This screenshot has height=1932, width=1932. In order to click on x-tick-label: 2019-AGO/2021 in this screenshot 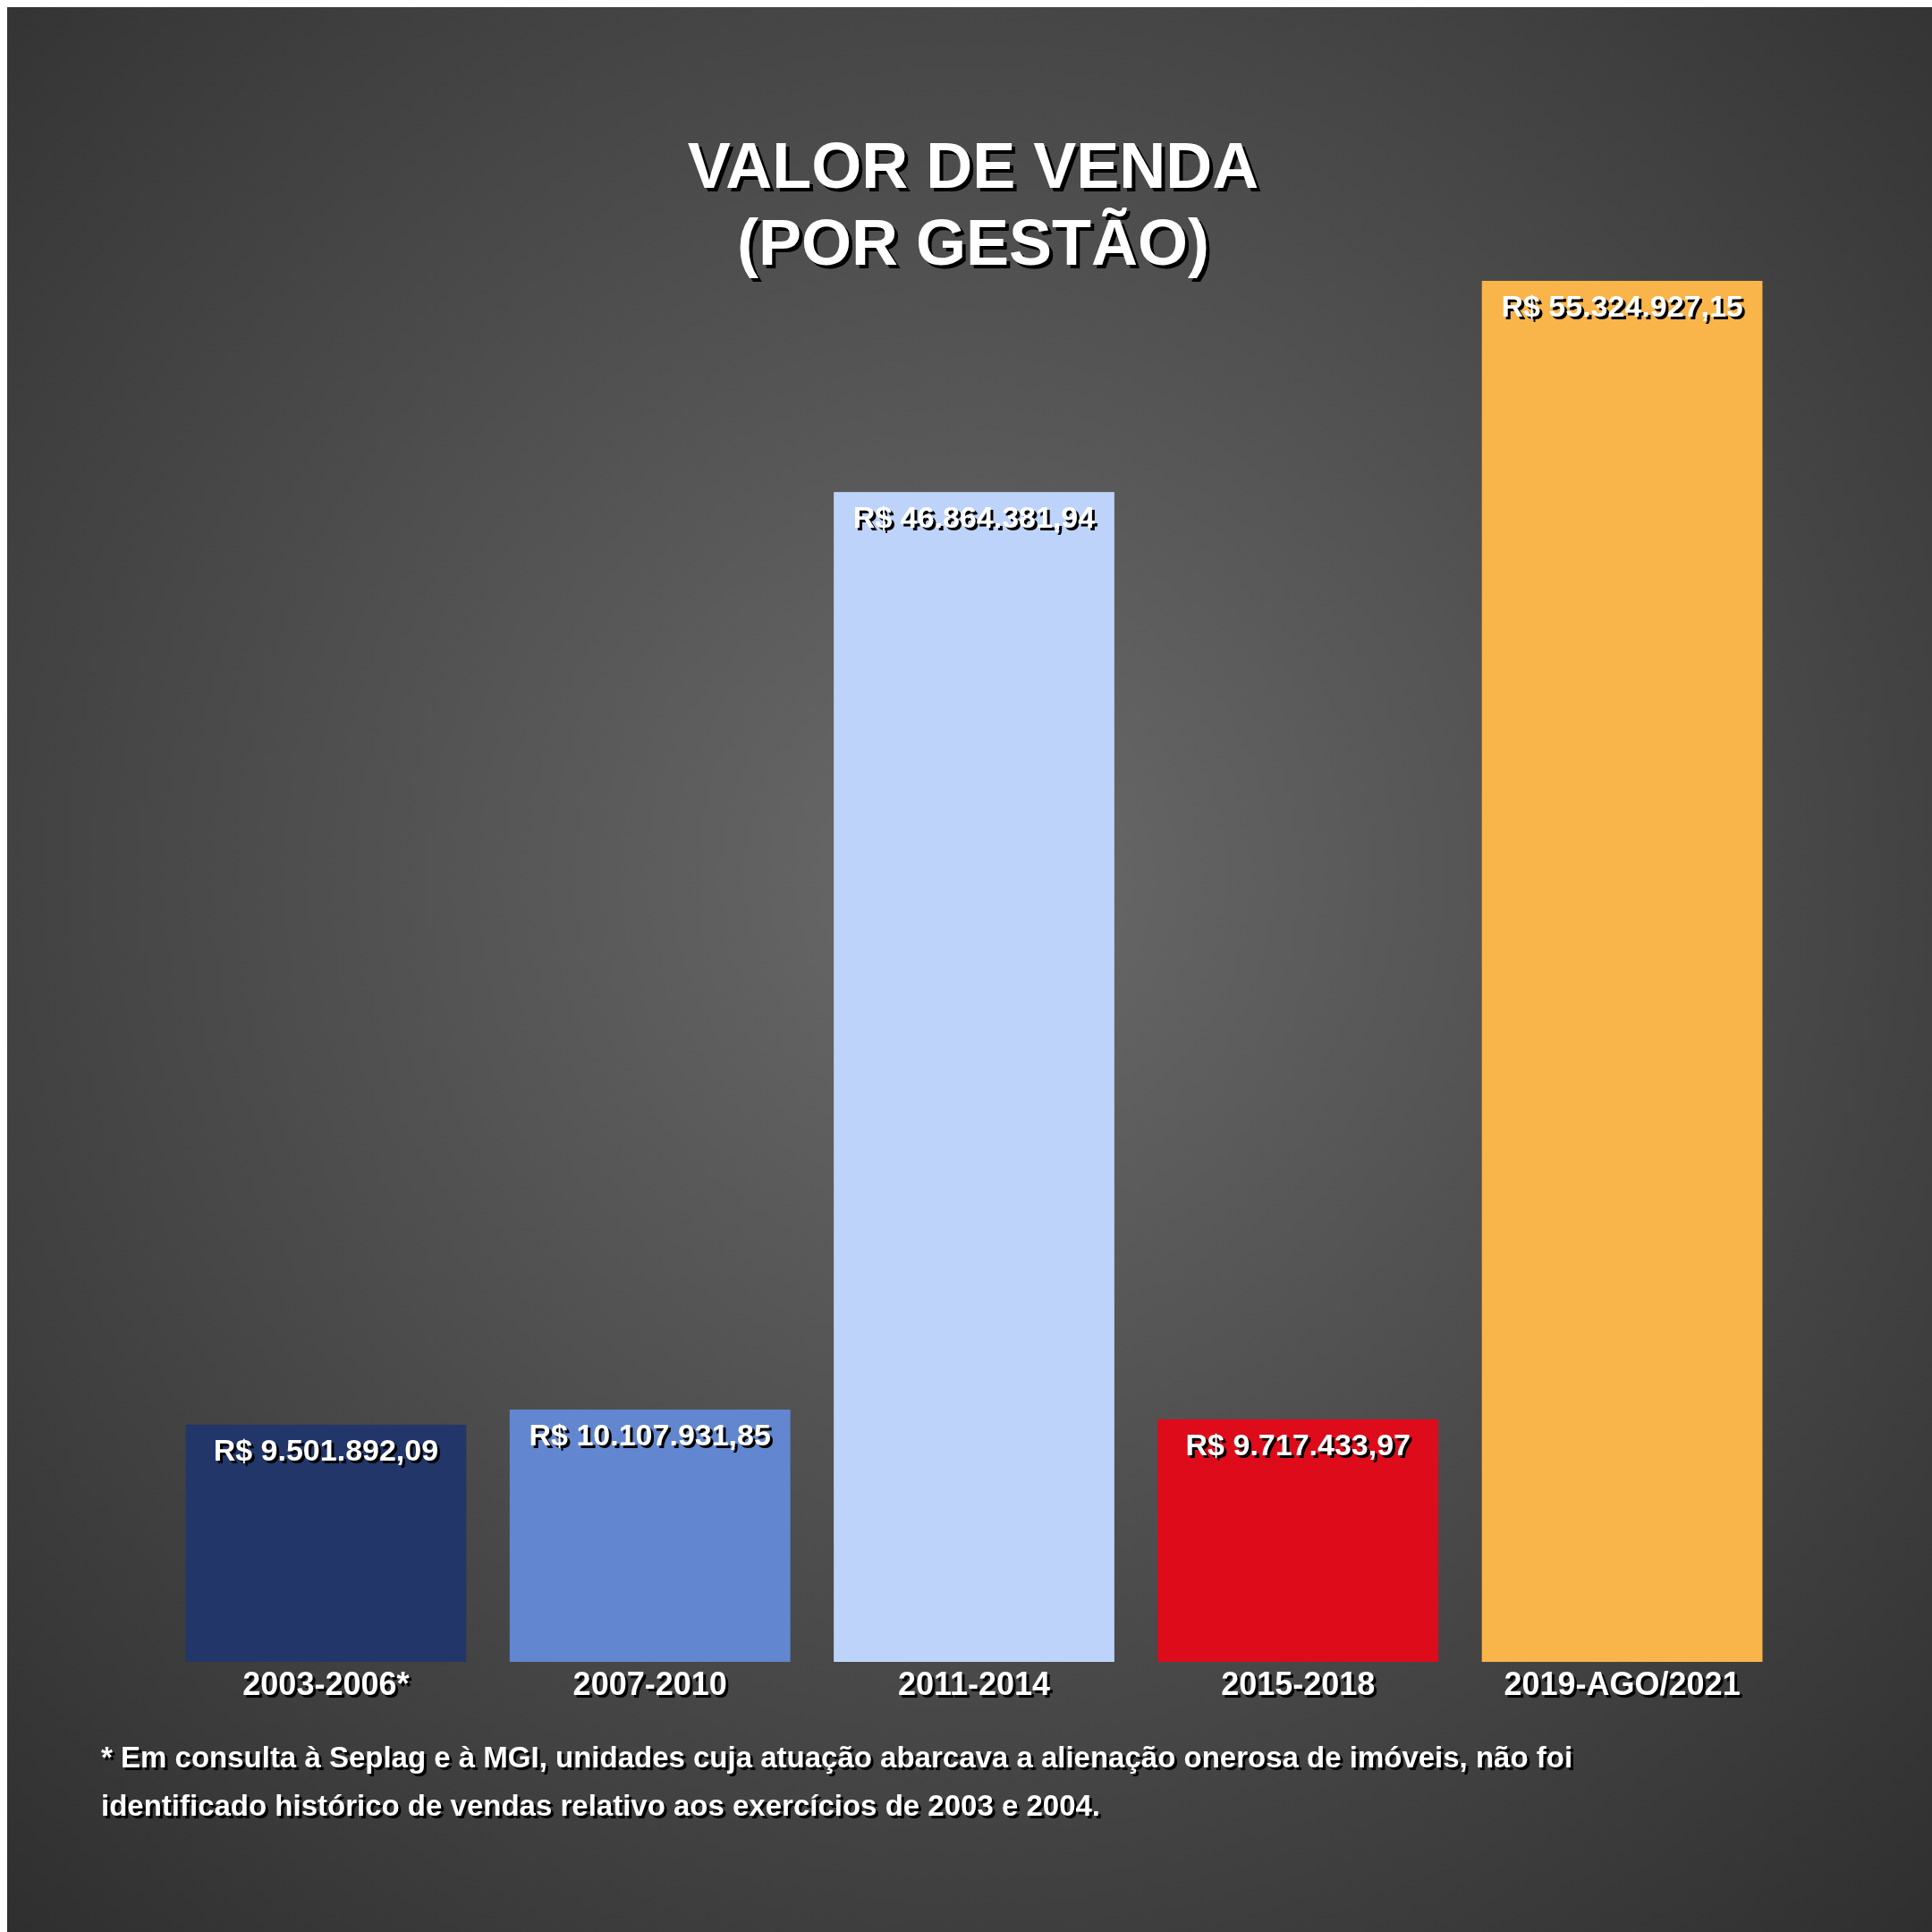, I will do `click(1622, 1683)`.